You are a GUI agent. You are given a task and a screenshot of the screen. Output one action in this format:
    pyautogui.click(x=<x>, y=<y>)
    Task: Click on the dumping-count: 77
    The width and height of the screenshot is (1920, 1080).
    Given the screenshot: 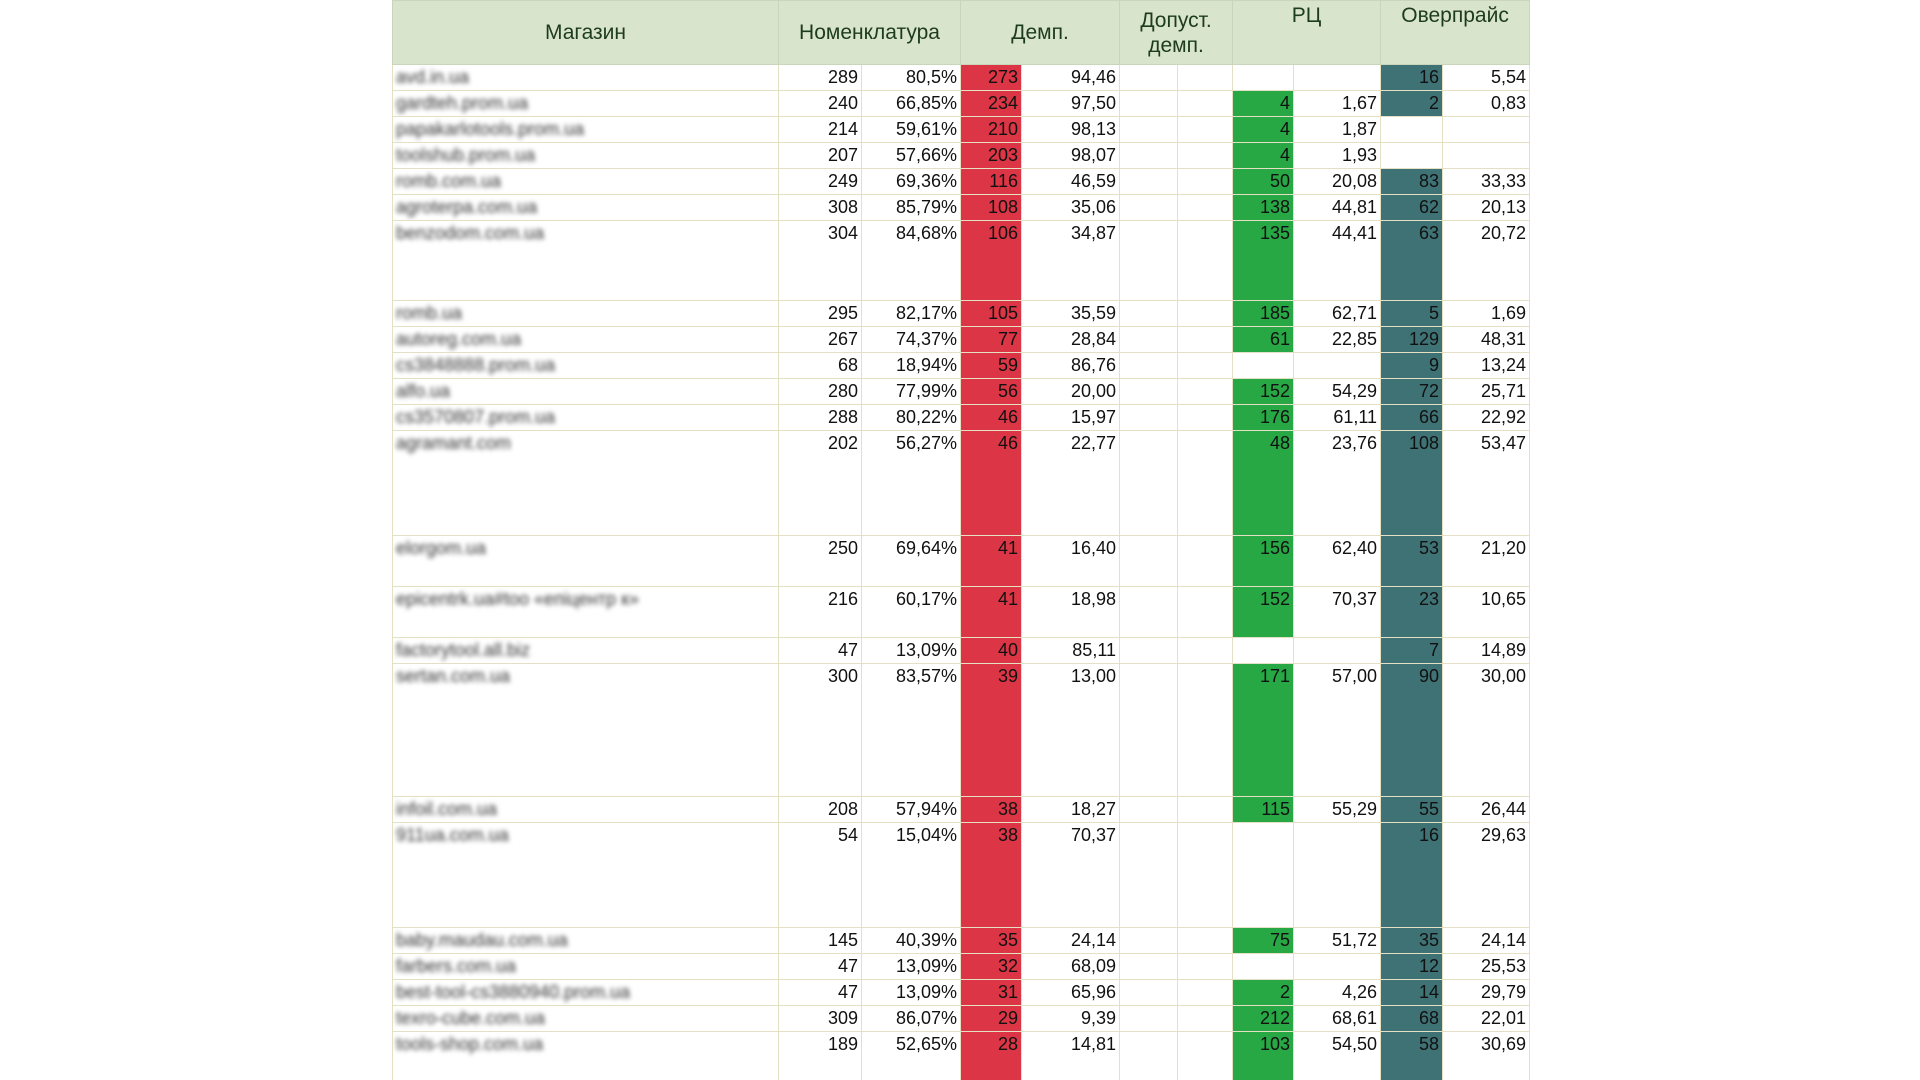 What is the action you would take?
    pyautogui.click(x=991, y=339)
    